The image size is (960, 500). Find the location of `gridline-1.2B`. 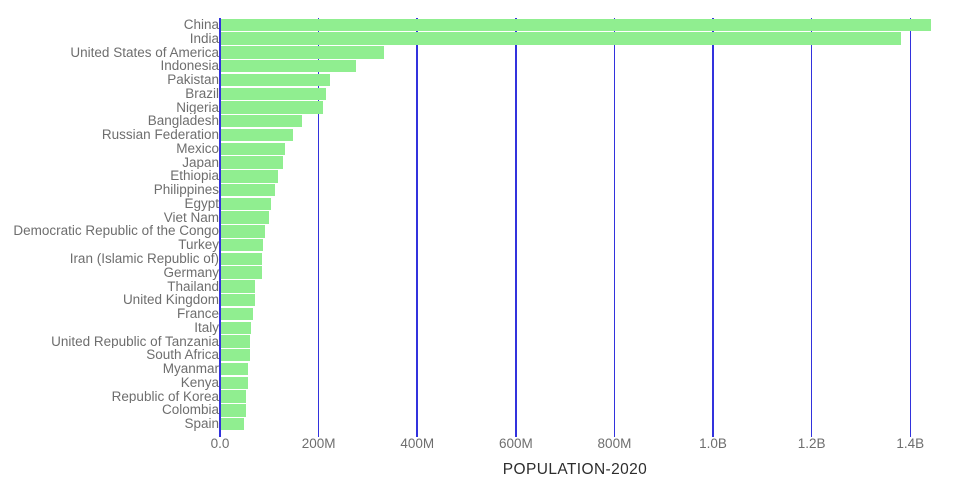

gridline-1.2B is located at coordinates (811, 227).